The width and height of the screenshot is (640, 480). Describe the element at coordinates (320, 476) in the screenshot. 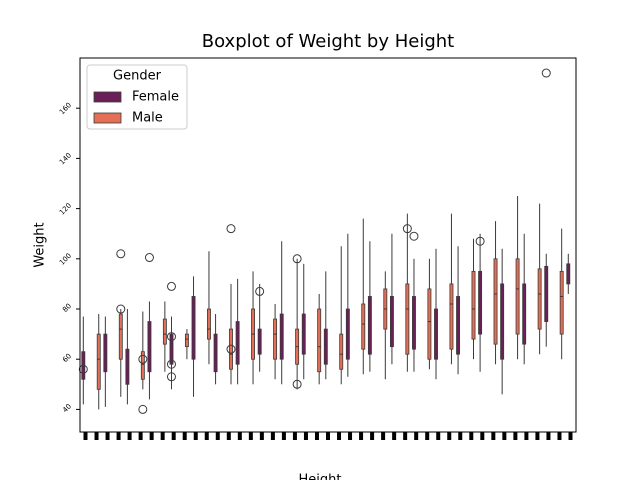

I see `x-axis-label: Height` at that location.